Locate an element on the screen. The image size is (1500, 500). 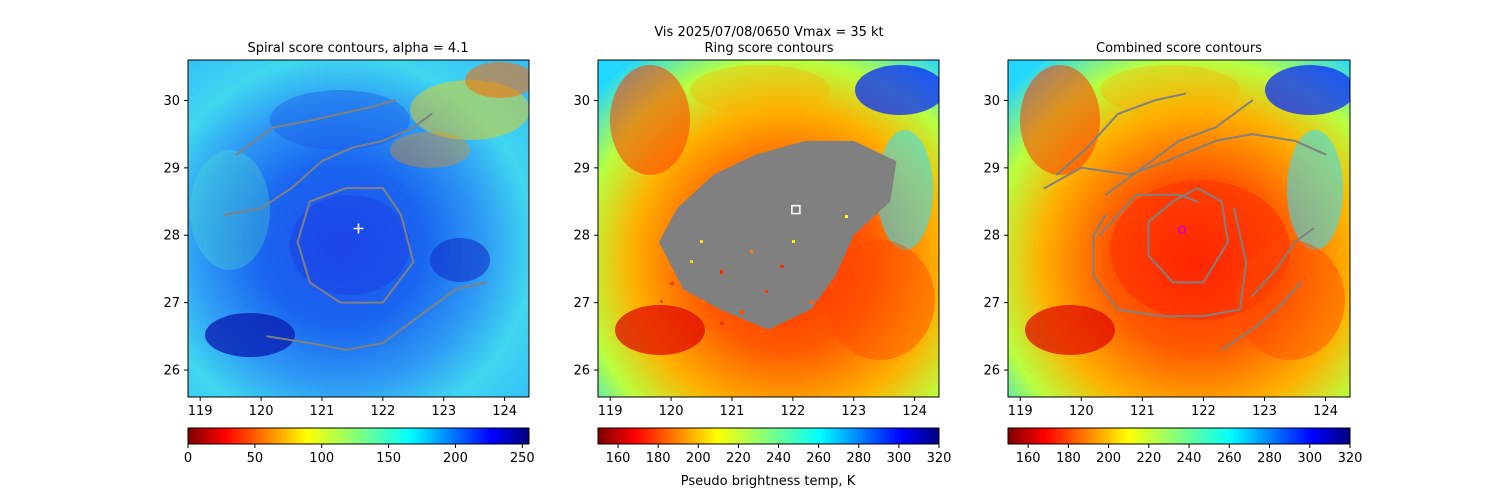
ring-speckles is located at coordinates (756, 274).